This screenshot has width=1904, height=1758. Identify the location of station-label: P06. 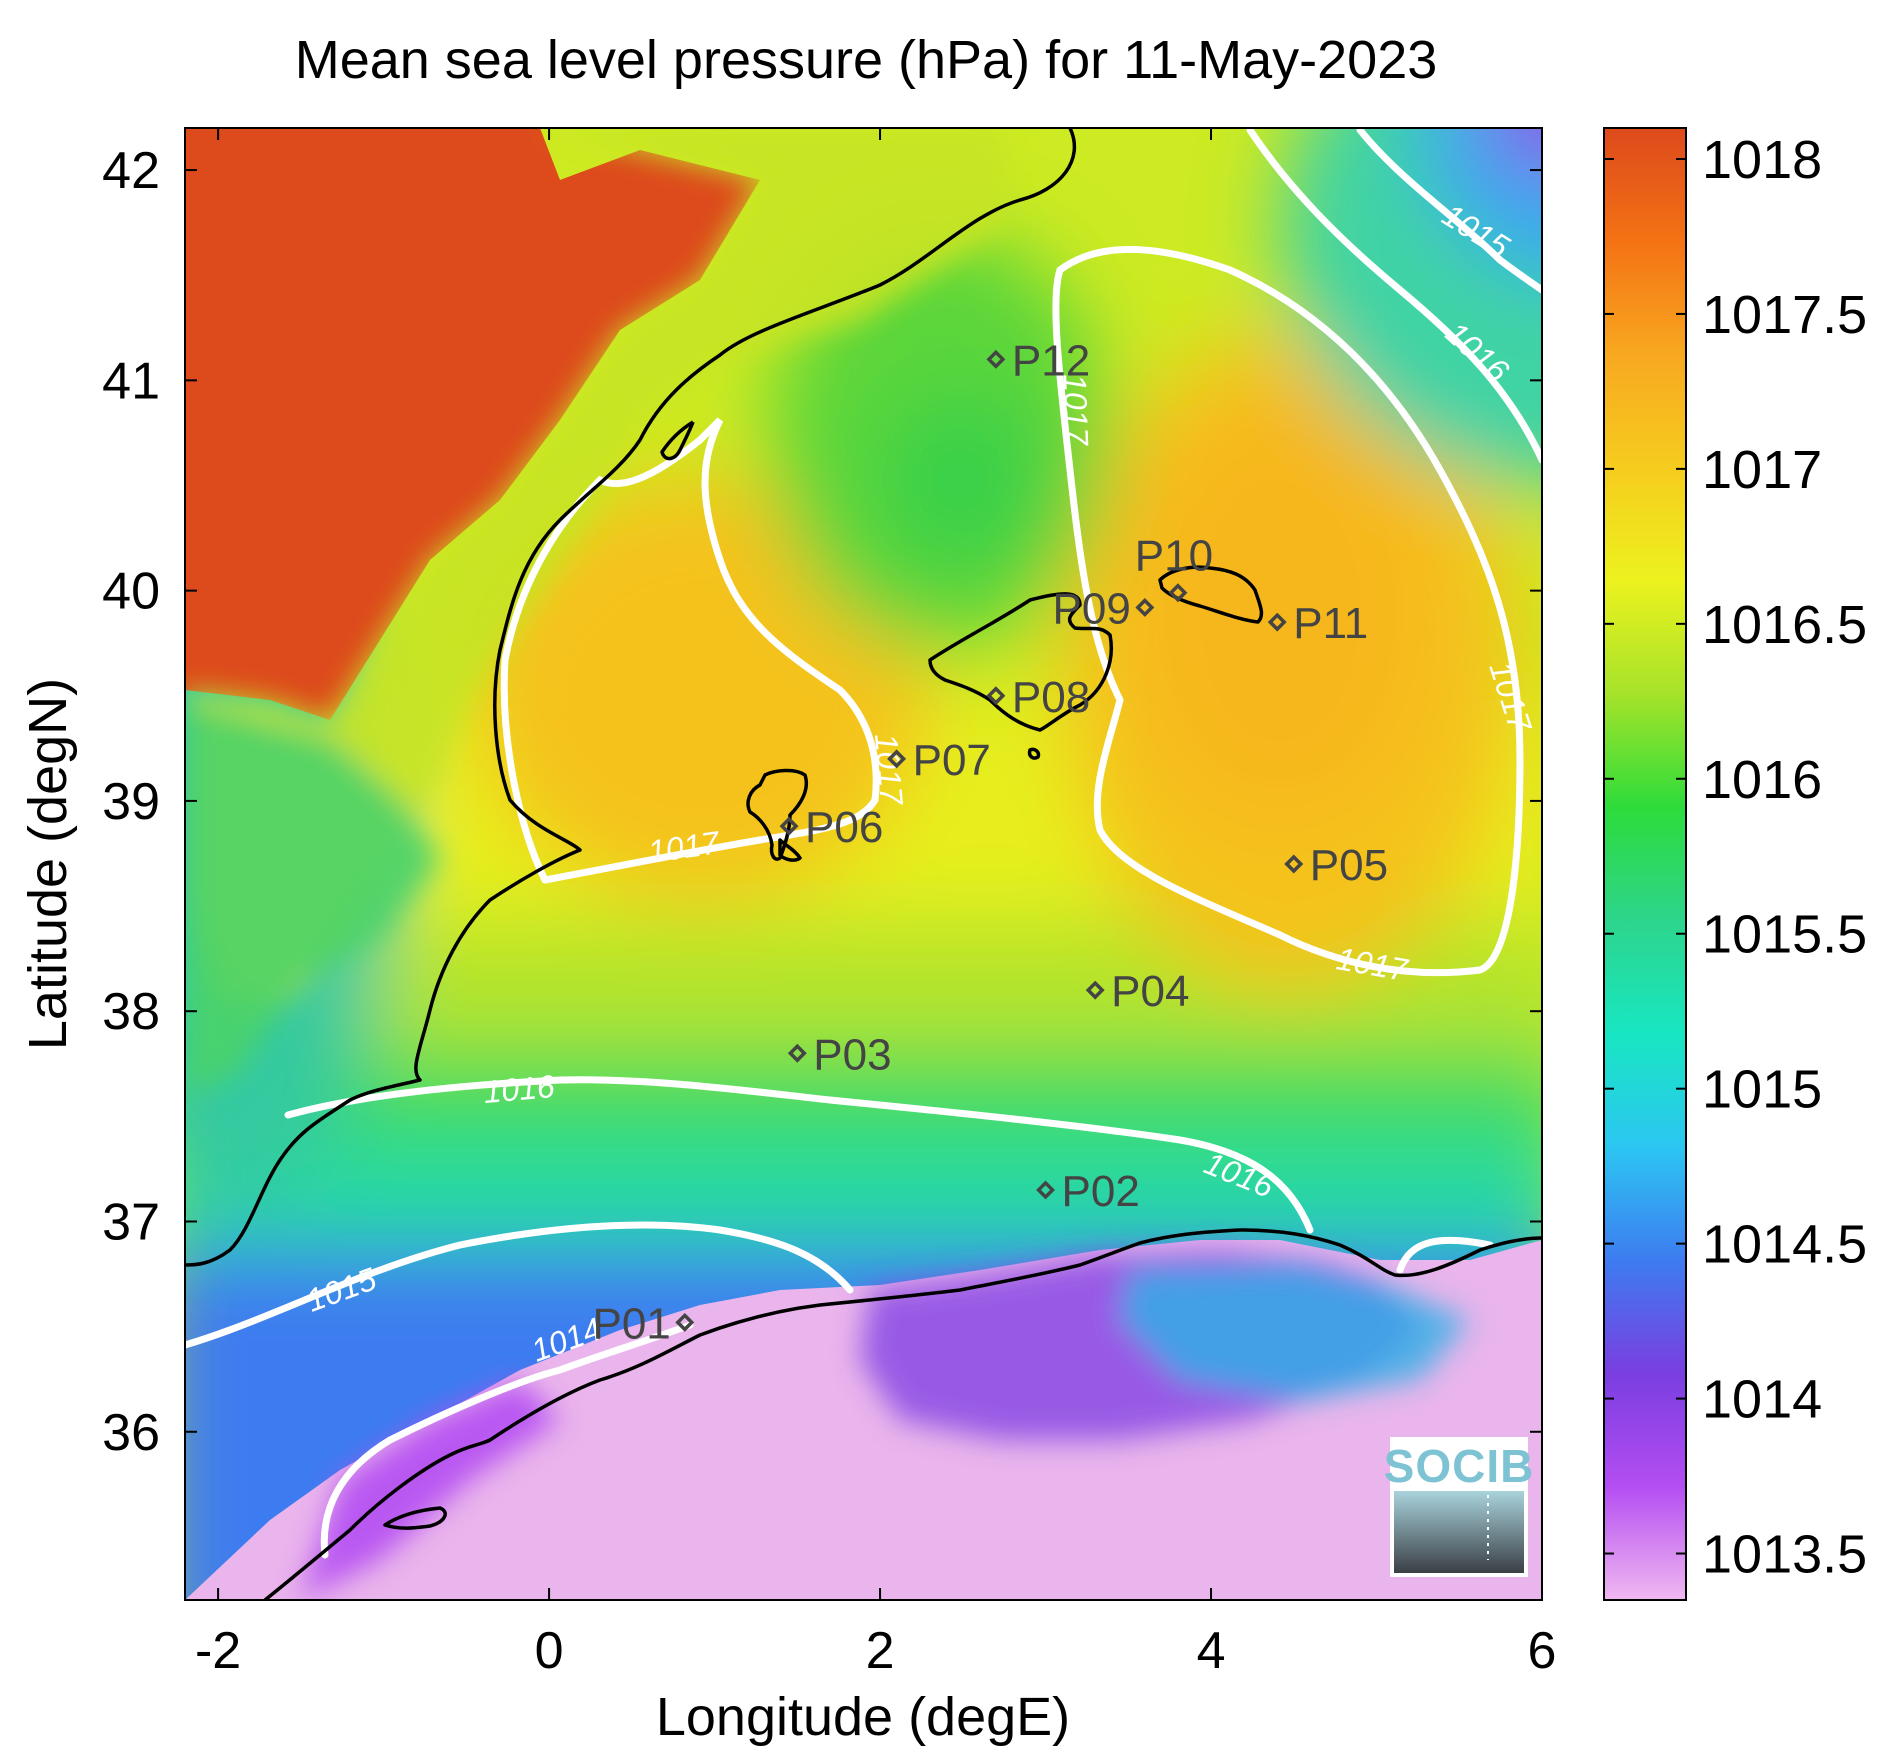
(844, 827).